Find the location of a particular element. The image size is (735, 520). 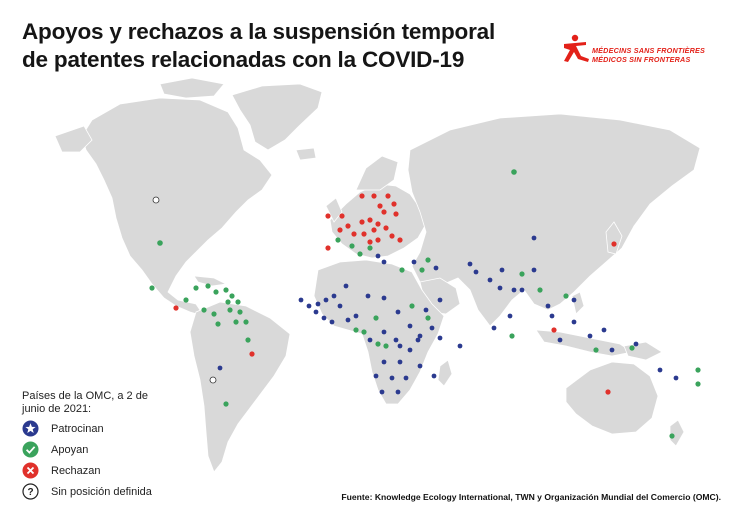

indonesia is located at coordinates (584, 343).